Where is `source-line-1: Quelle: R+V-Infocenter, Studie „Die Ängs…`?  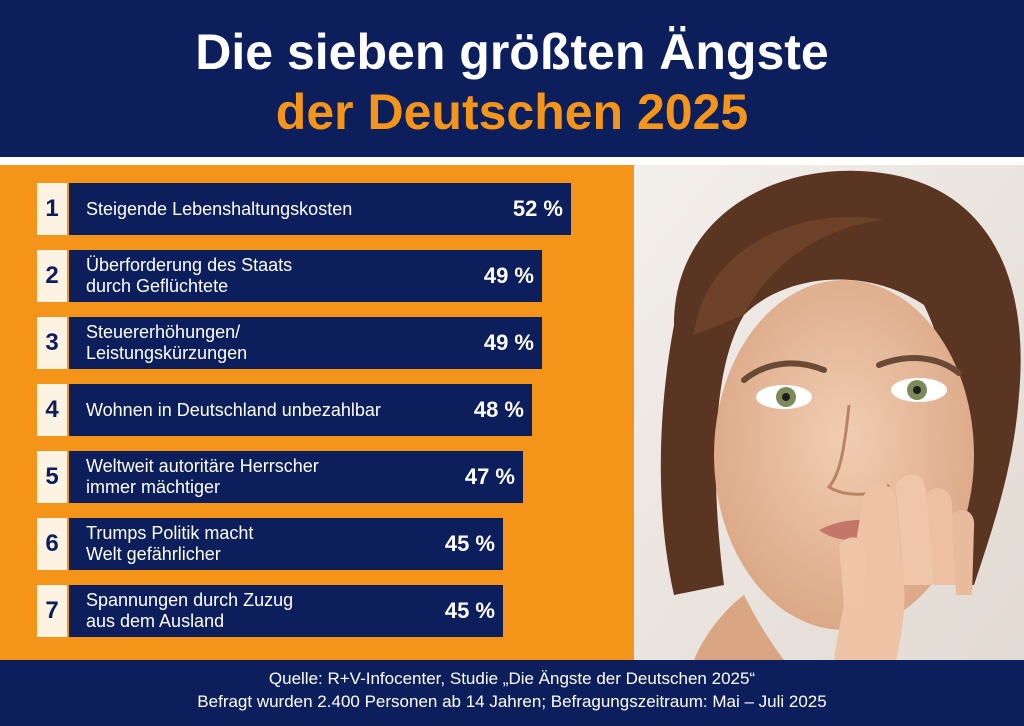 source-line-1: Quelle: R+V-Infocenter, Studie „Die Ängs… is located at coordinates (512, 678).